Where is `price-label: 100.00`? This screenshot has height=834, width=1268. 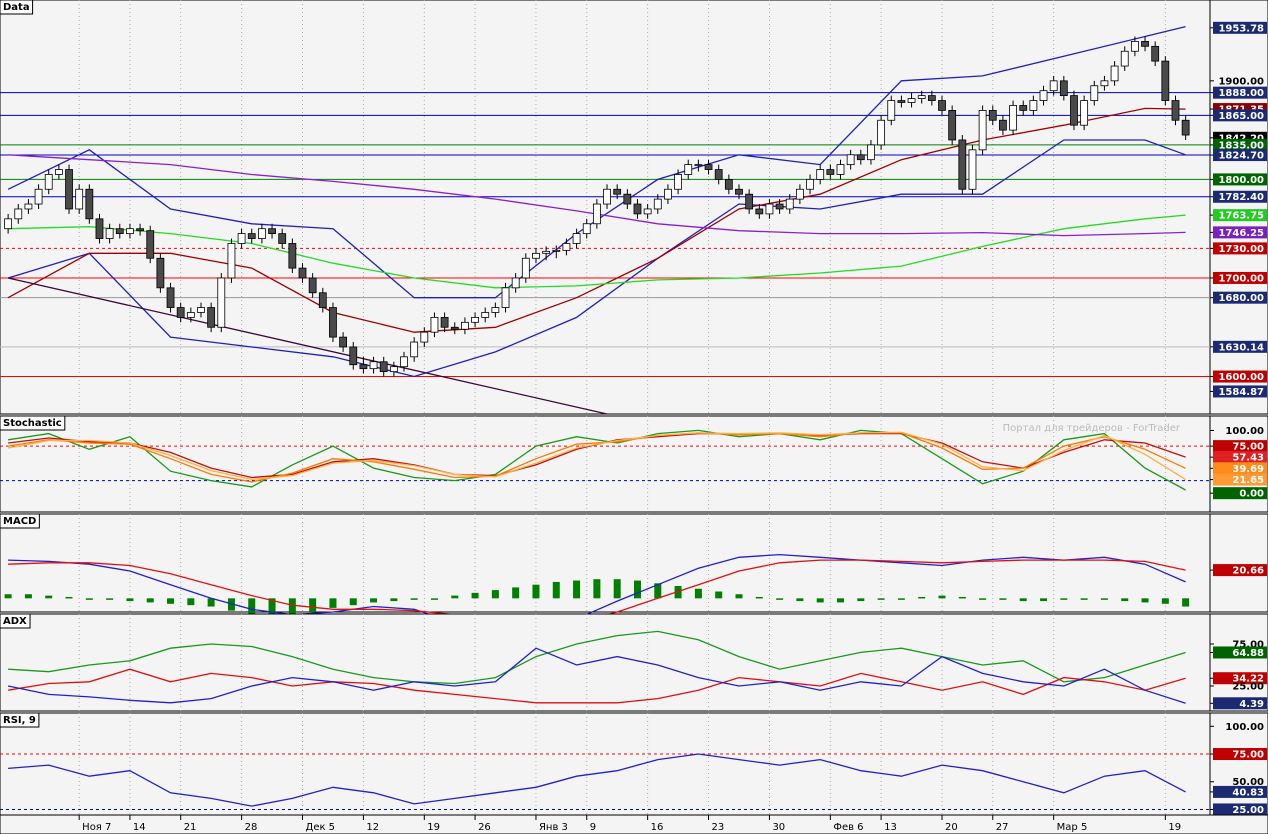 price-label: 100.00 is located at coordinates (1244, 727).